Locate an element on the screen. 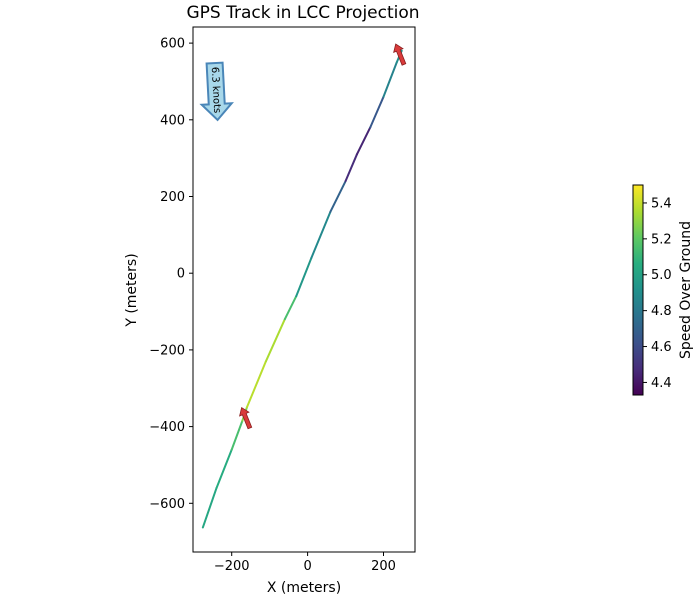  y-tick-label: −200 is located at coordinates (167, 350).